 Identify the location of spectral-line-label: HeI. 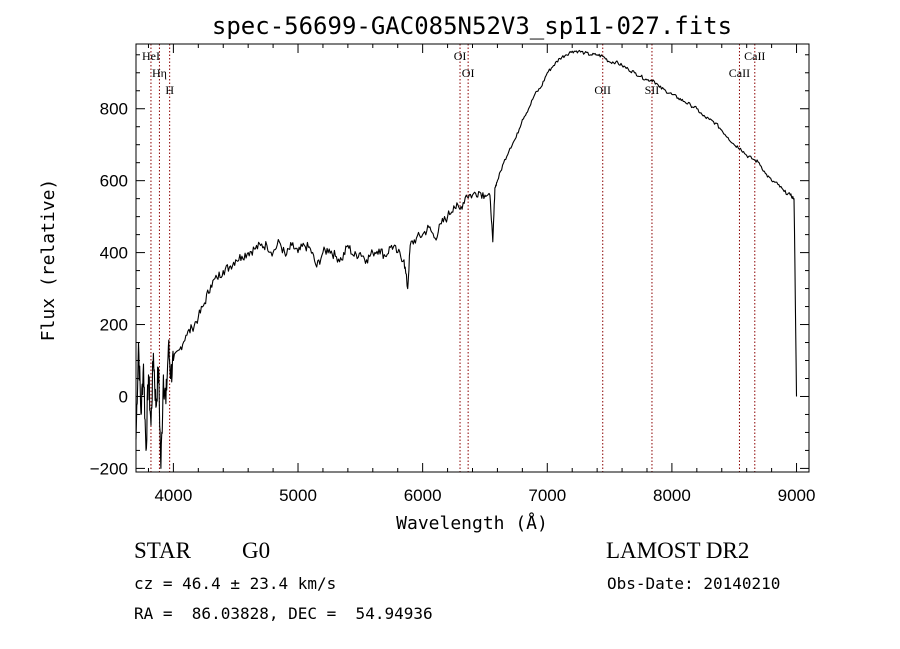
(151, 56).